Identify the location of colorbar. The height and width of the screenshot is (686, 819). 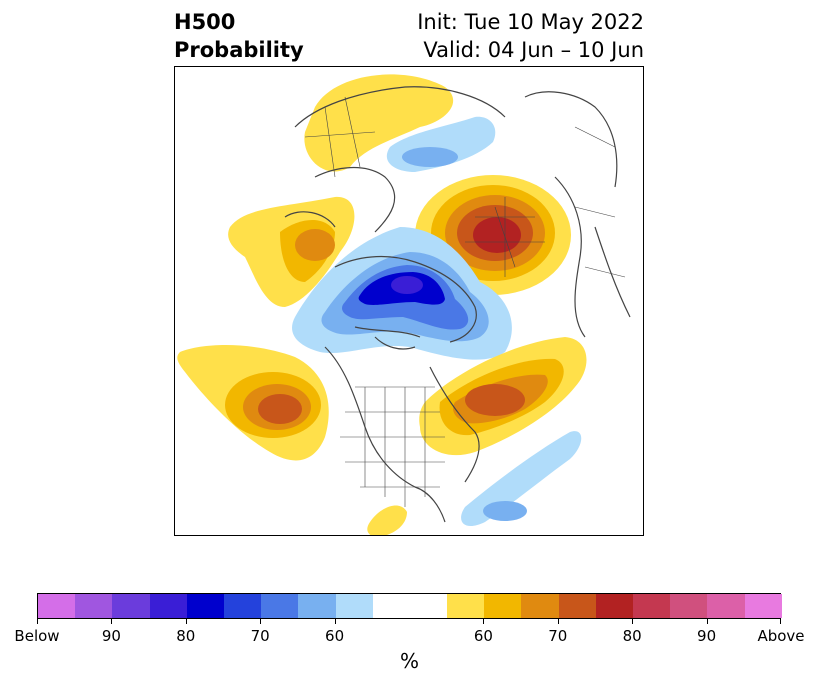
(409, 606).